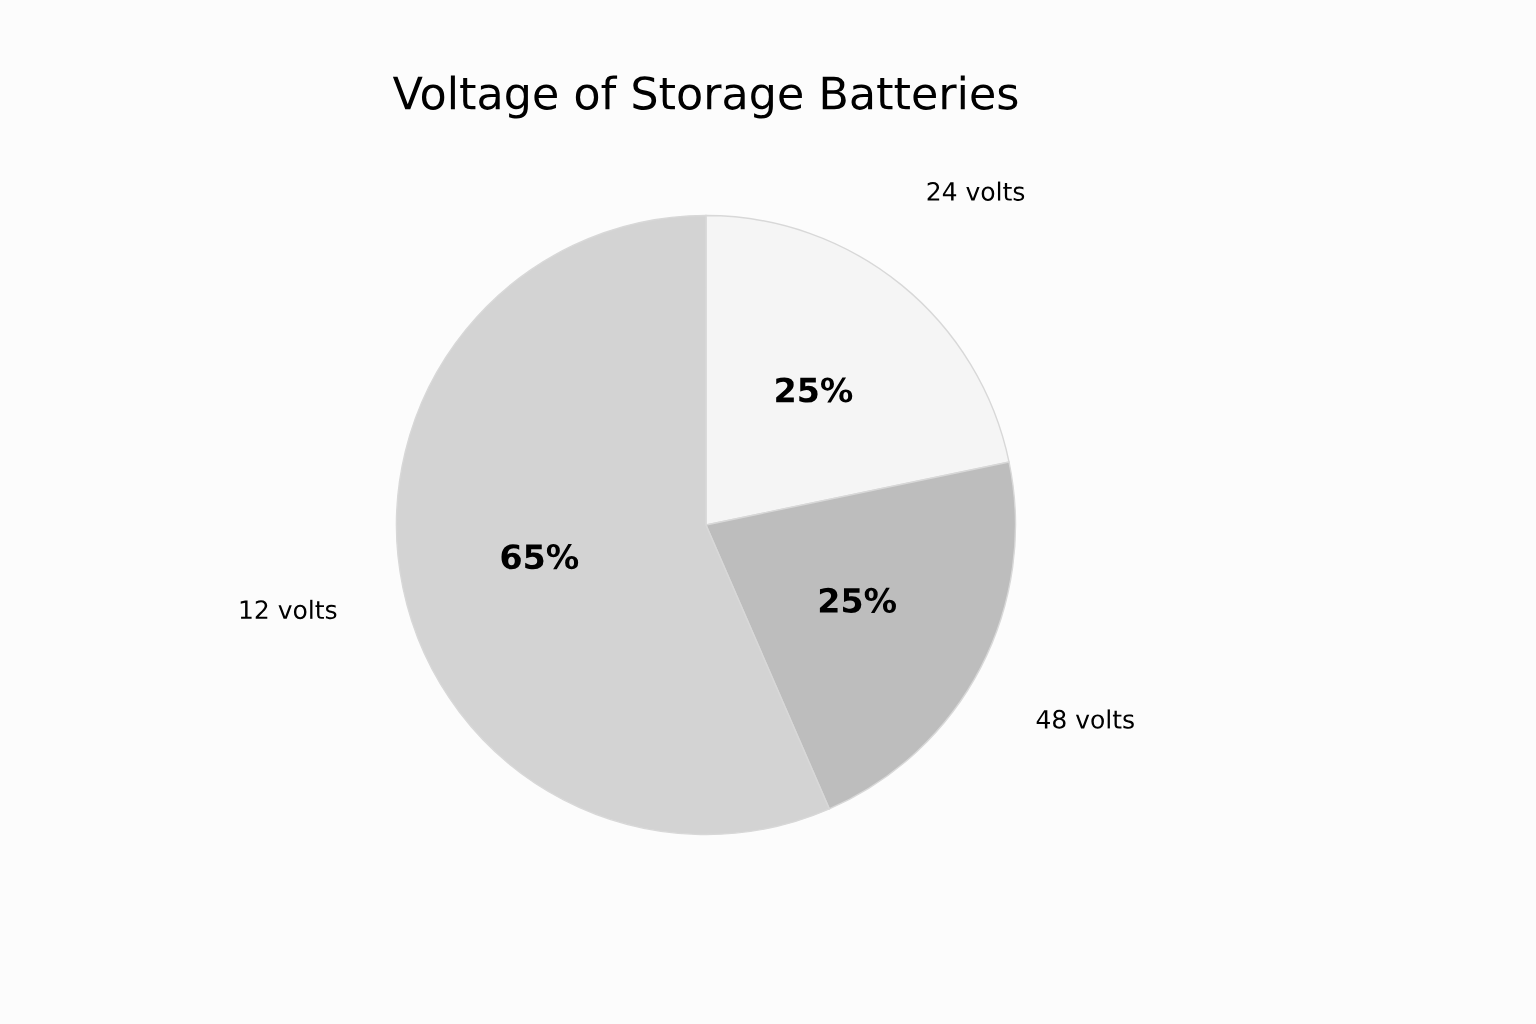  Describe the element at coordinates (1085, 719) in the screenshot. I see `slice-label: 48 volts` at that location.